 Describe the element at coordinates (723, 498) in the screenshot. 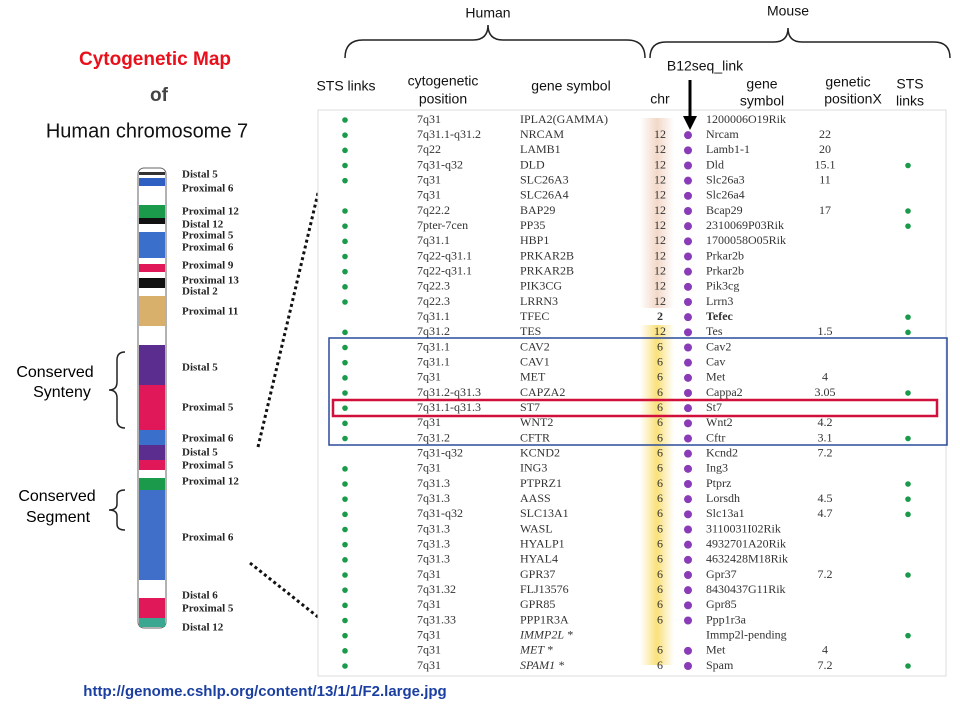

I see `mouse-gene-cell: Lorsdh` at that location.